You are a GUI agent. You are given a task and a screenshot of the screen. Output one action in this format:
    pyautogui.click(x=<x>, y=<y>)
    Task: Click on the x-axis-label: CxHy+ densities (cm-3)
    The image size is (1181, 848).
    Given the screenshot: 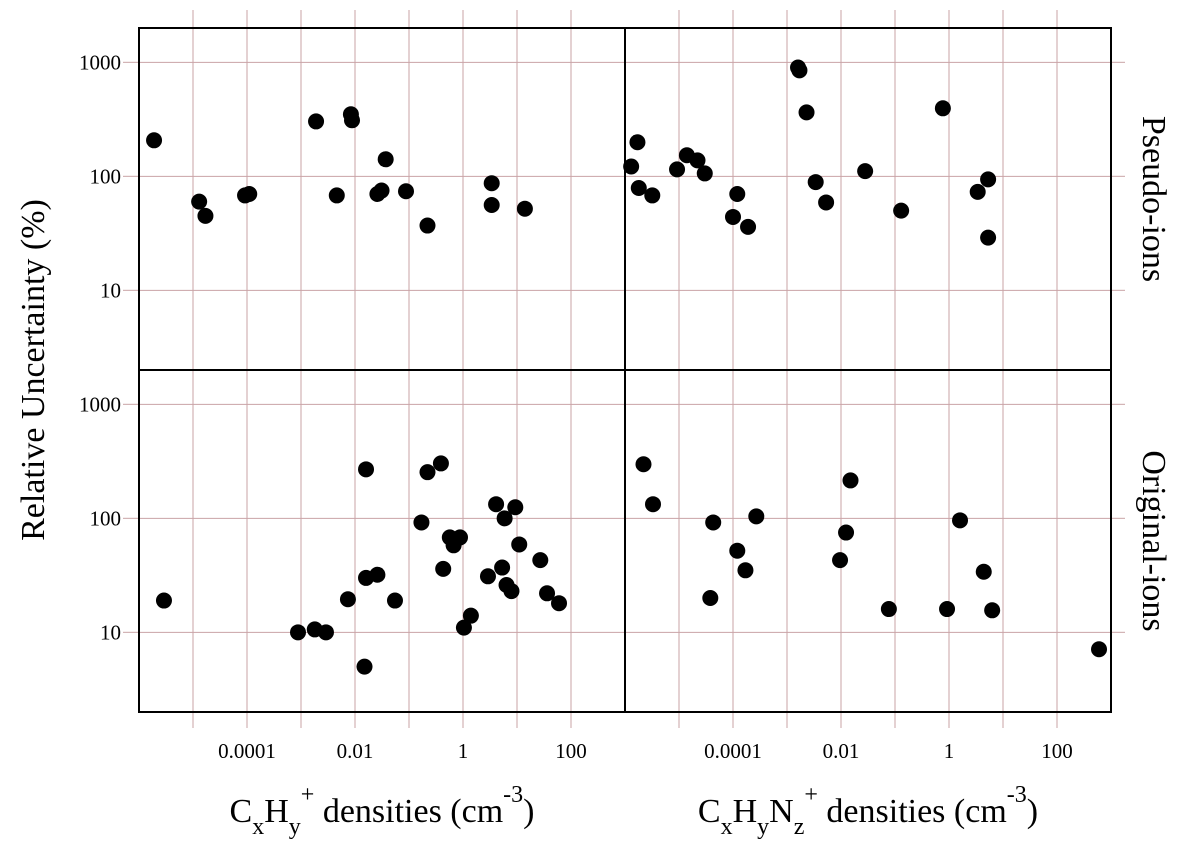 What is the action you would take?
    pyautogui.click(x=382, y=811)
    